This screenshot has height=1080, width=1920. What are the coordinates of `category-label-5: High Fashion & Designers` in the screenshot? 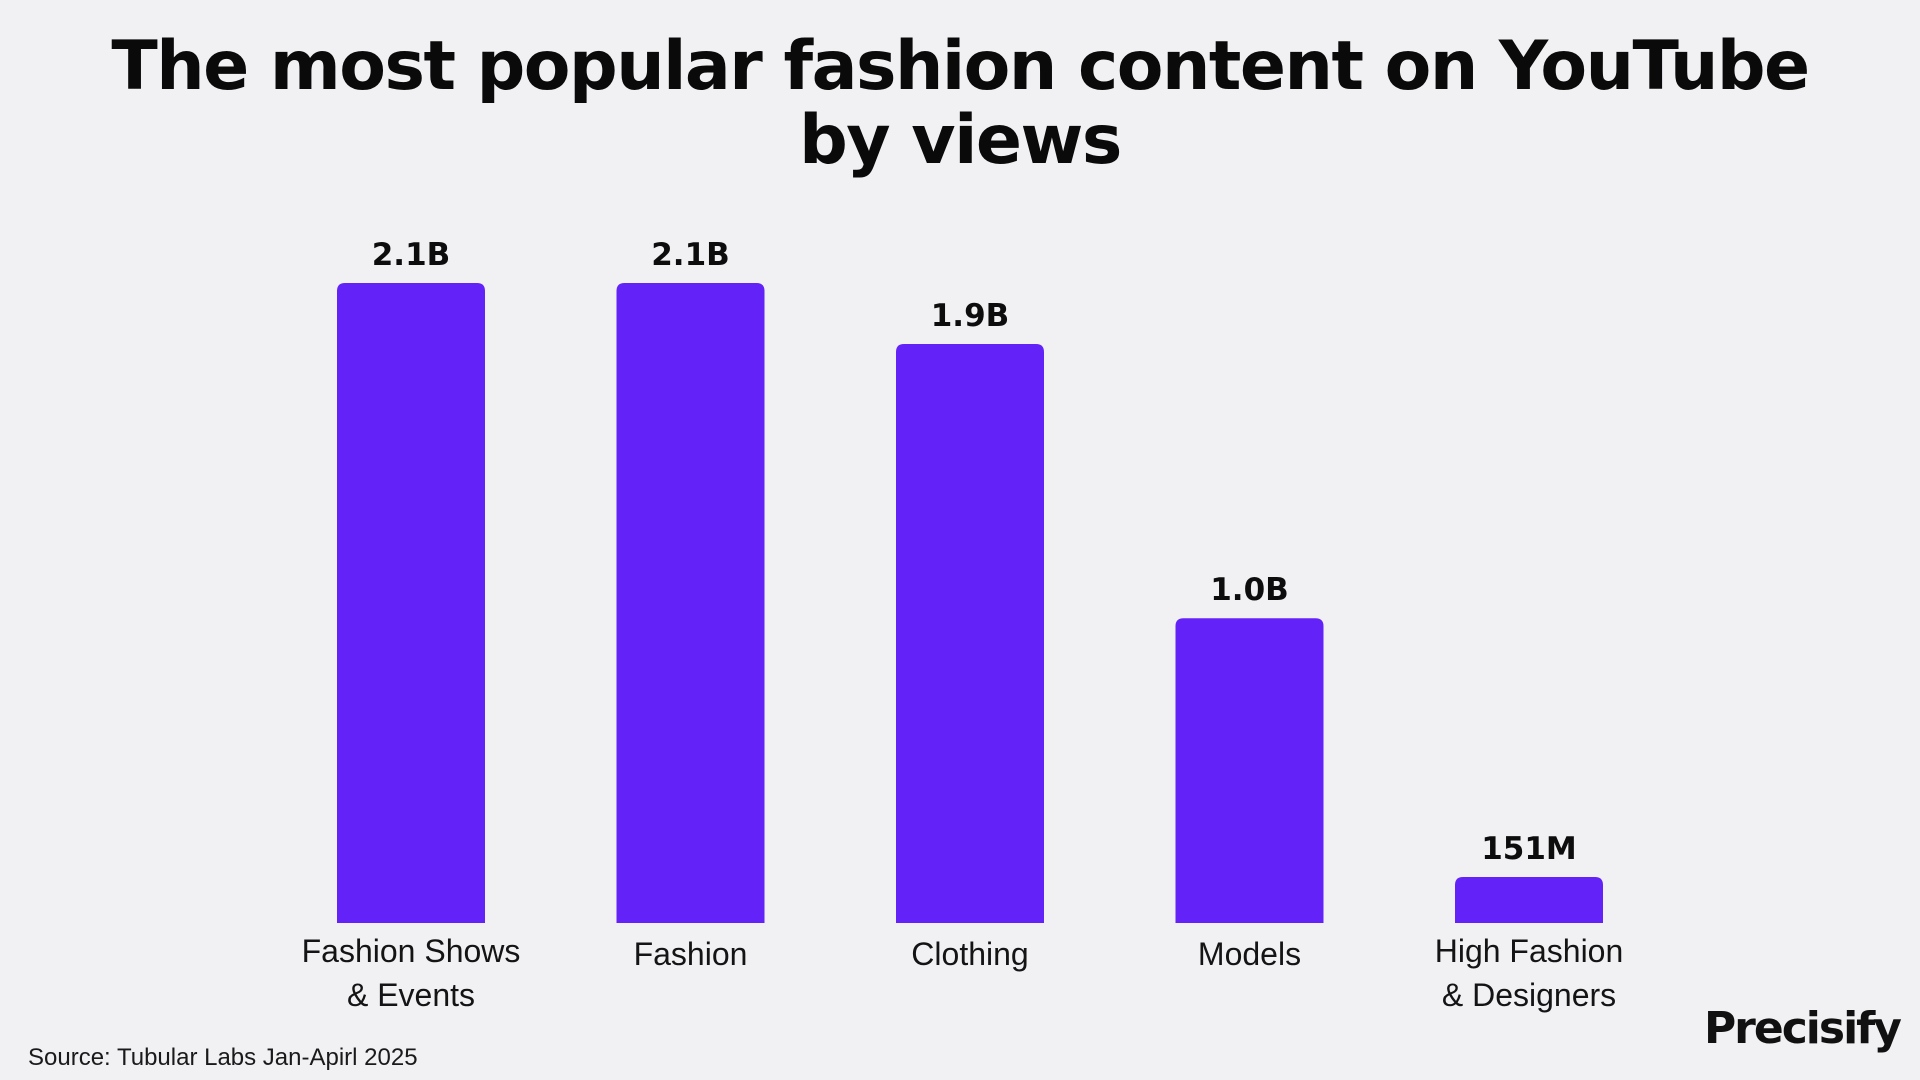 It's located at (1529, 973).